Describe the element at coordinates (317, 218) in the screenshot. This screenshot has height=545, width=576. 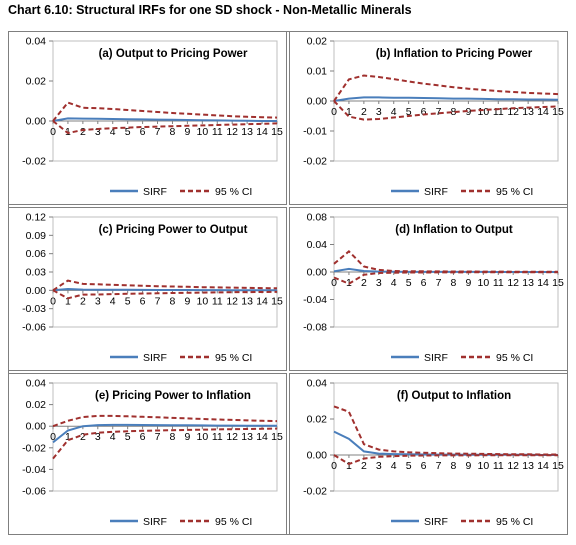
I see `y-tick-label: 0.08` at that location.